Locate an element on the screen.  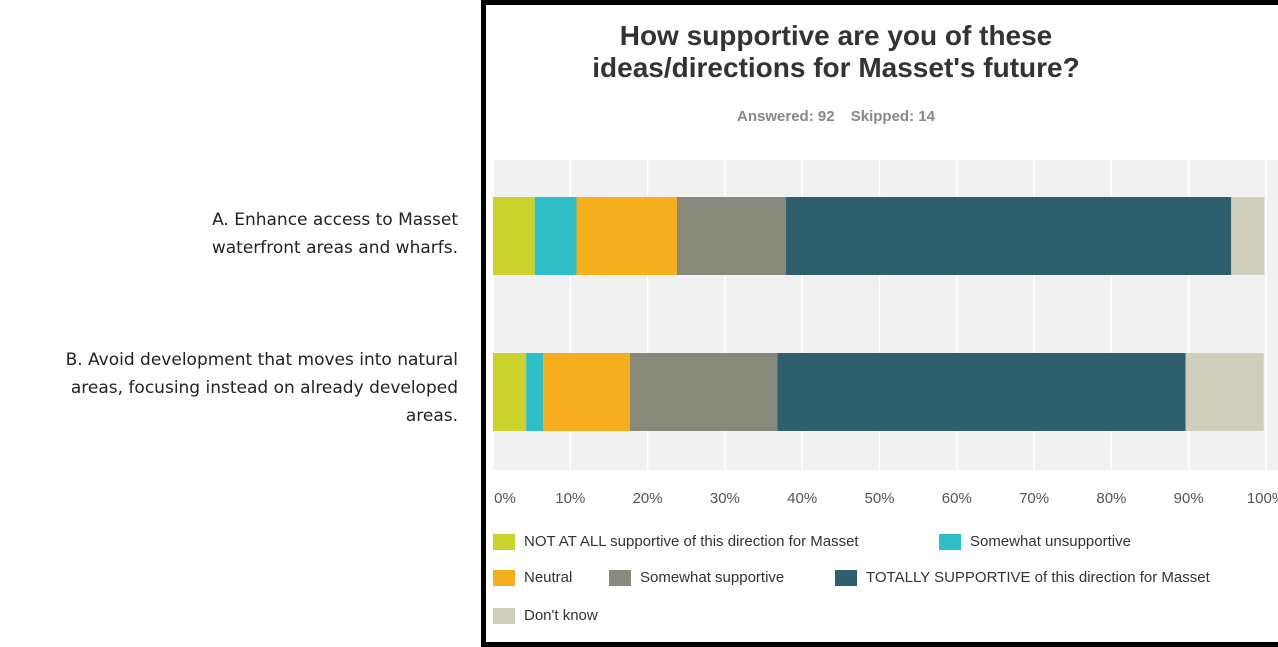
row-label-a-line-1: A. Enhance access to Masset is located at coordinates (335, 220).